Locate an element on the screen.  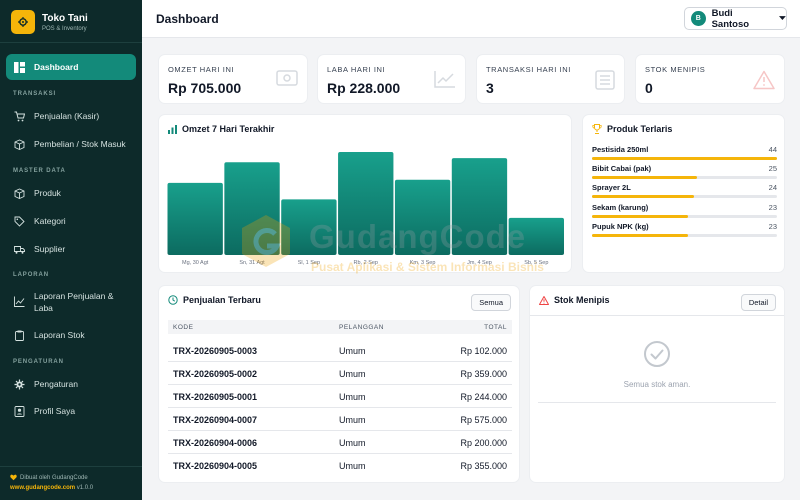
table-row: TRX-20260905-0001 Umum Rp 244.000 is located at coordinates (340, 396).